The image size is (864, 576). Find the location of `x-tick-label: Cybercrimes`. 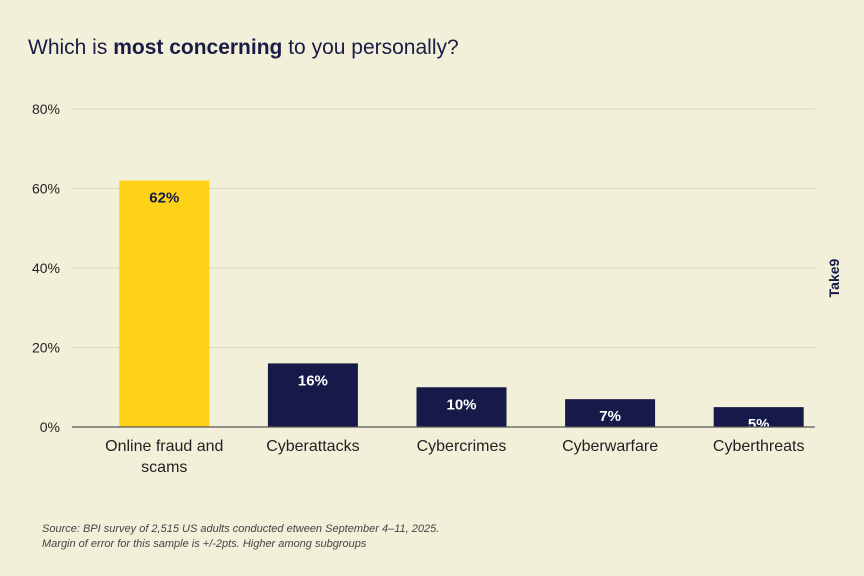

x-tick-label: Cybercrimes is located at coordinates (462, 446).